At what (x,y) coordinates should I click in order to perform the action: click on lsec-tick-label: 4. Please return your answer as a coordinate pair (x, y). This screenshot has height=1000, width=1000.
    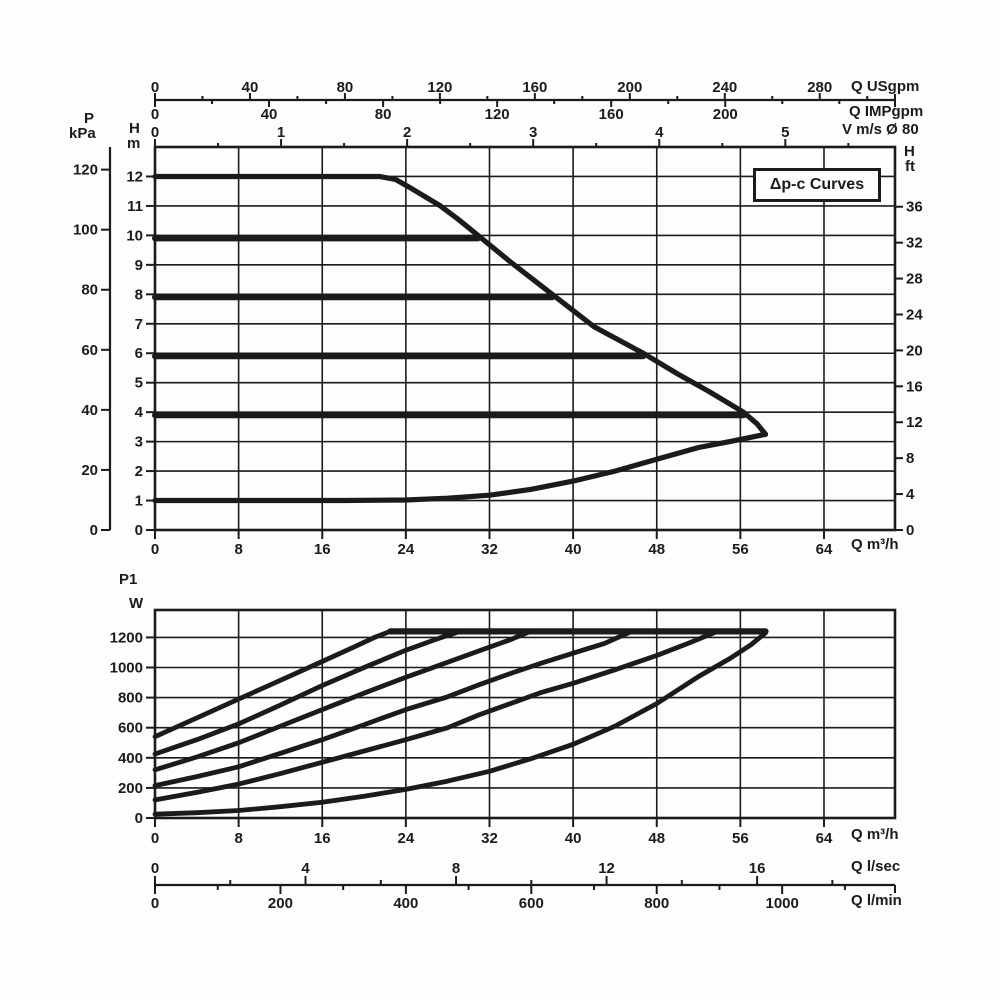
    Looking at the image, I should click on (305, 868).